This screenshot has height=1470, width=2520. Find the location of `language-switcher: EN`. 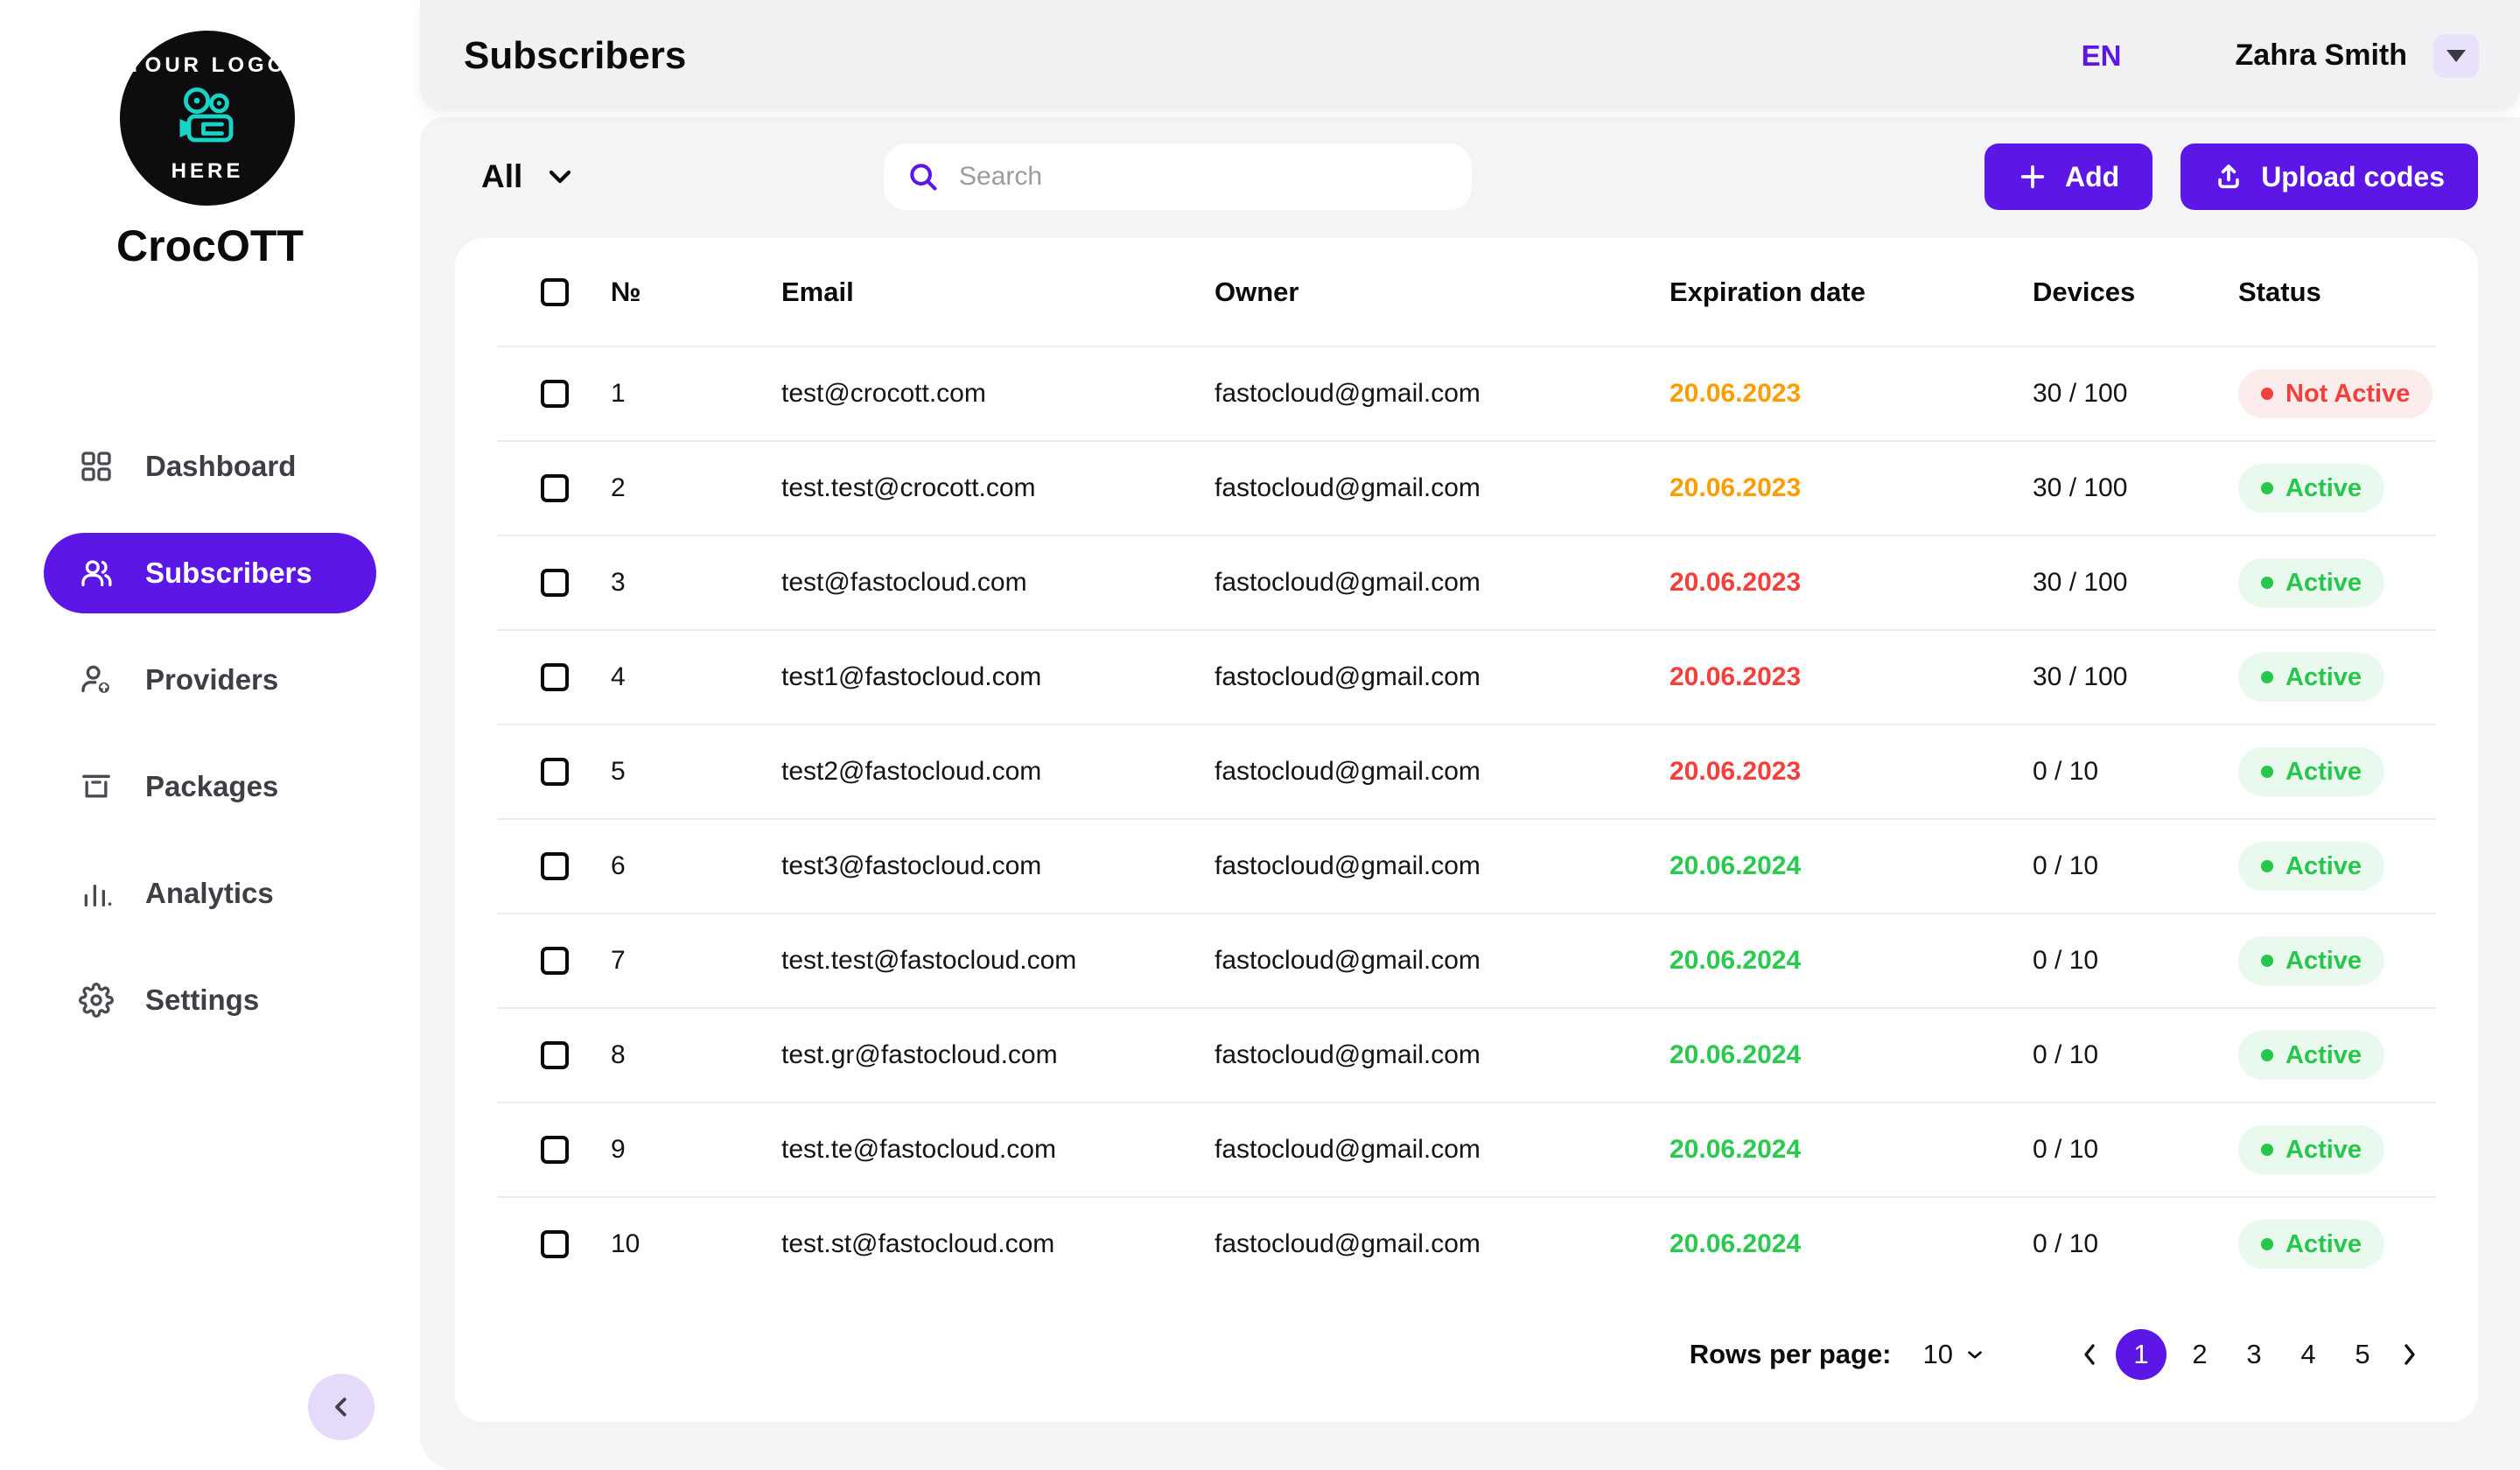

language-switcher: EN is located at coordinates (2101, 55).